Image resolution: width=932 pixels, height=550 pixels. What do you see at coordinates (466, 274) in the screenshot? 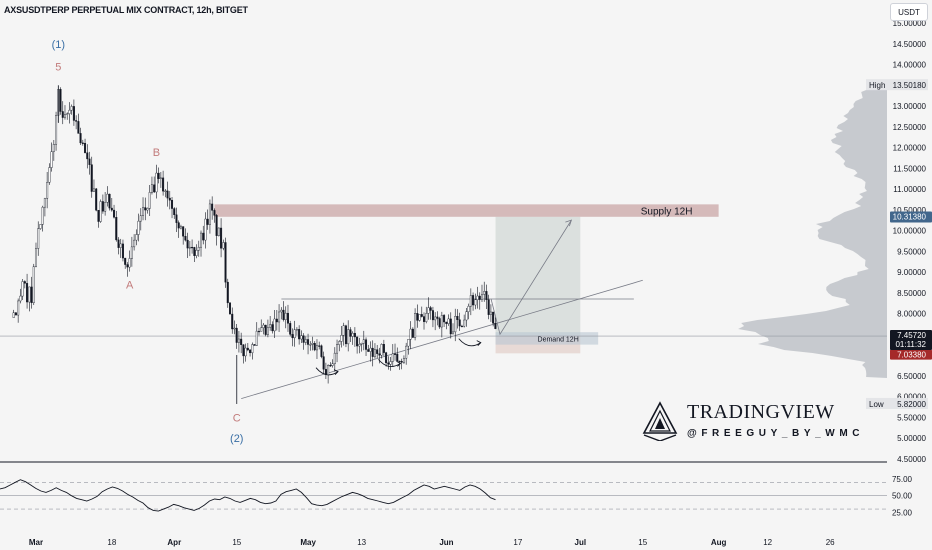
I see `zones-layer: Supply 12H Demand 12H` at bounding box center [466, 274].